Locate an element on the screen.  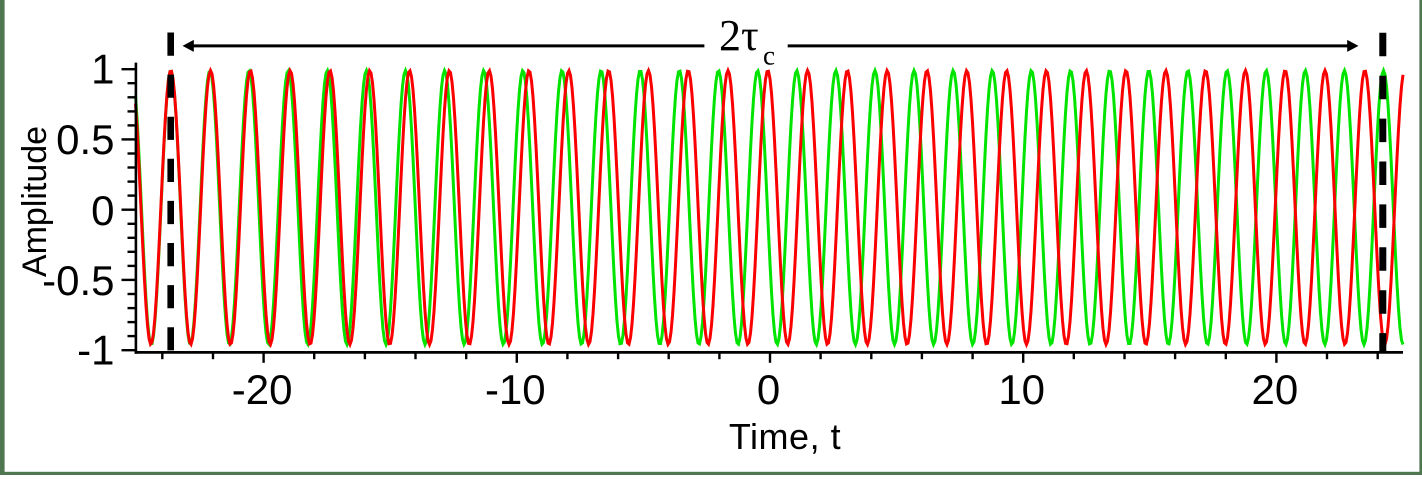
svg-text: Time, t is located at coordinates (785, 436).